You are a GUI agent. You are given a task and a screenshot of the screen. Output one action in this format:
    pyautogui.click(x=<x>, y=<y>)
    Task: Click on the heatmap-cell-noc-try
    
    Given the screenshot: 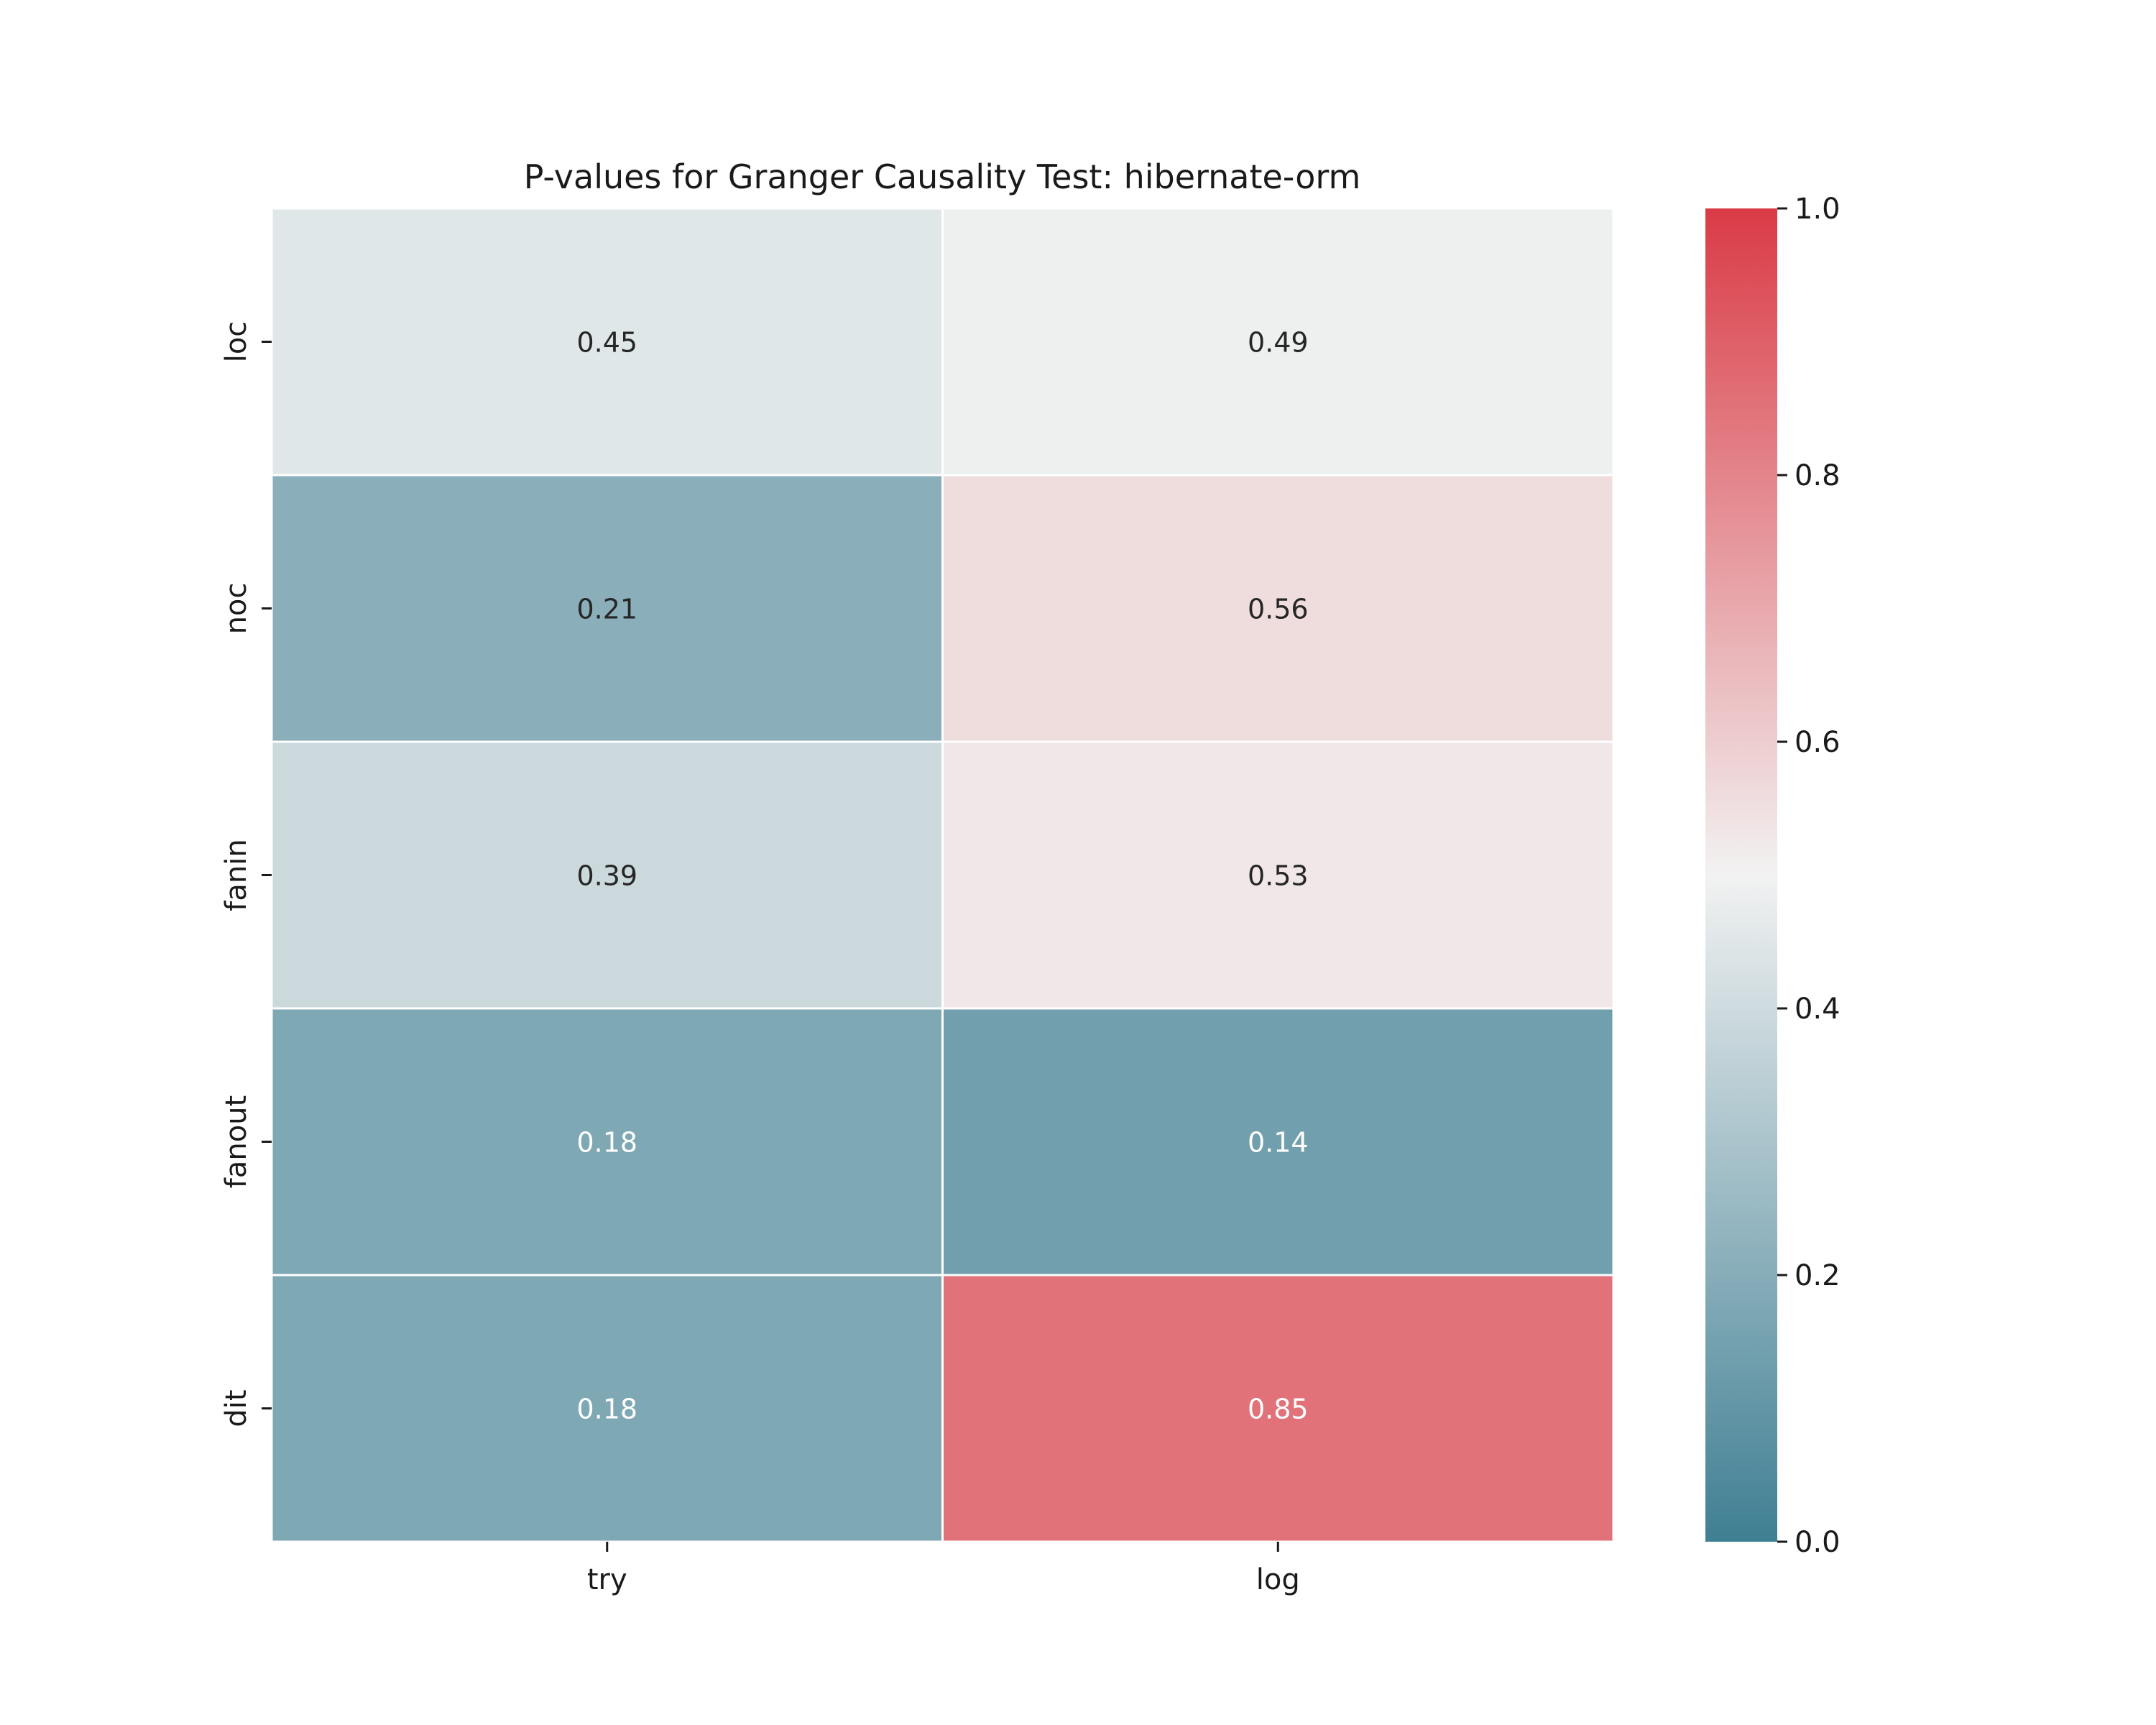 What is the action you would take?
    pyautogui.click(x=607, y=608)
    